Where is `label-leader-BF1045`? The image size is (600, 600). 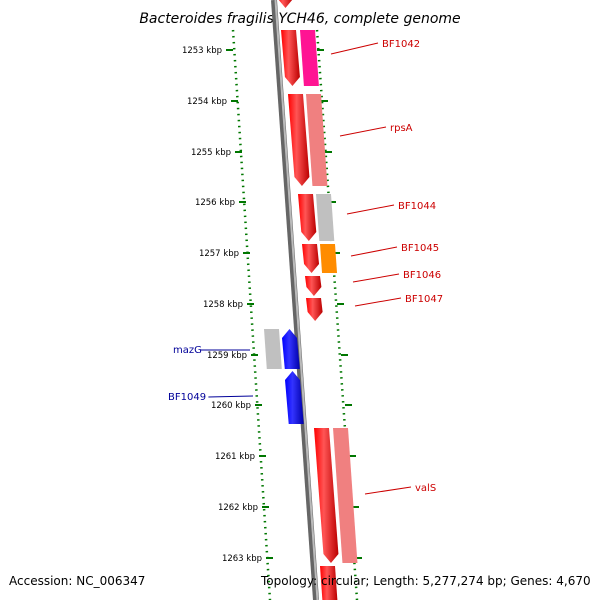
label-leader-BF1045 is located at coordinates (374, 251).